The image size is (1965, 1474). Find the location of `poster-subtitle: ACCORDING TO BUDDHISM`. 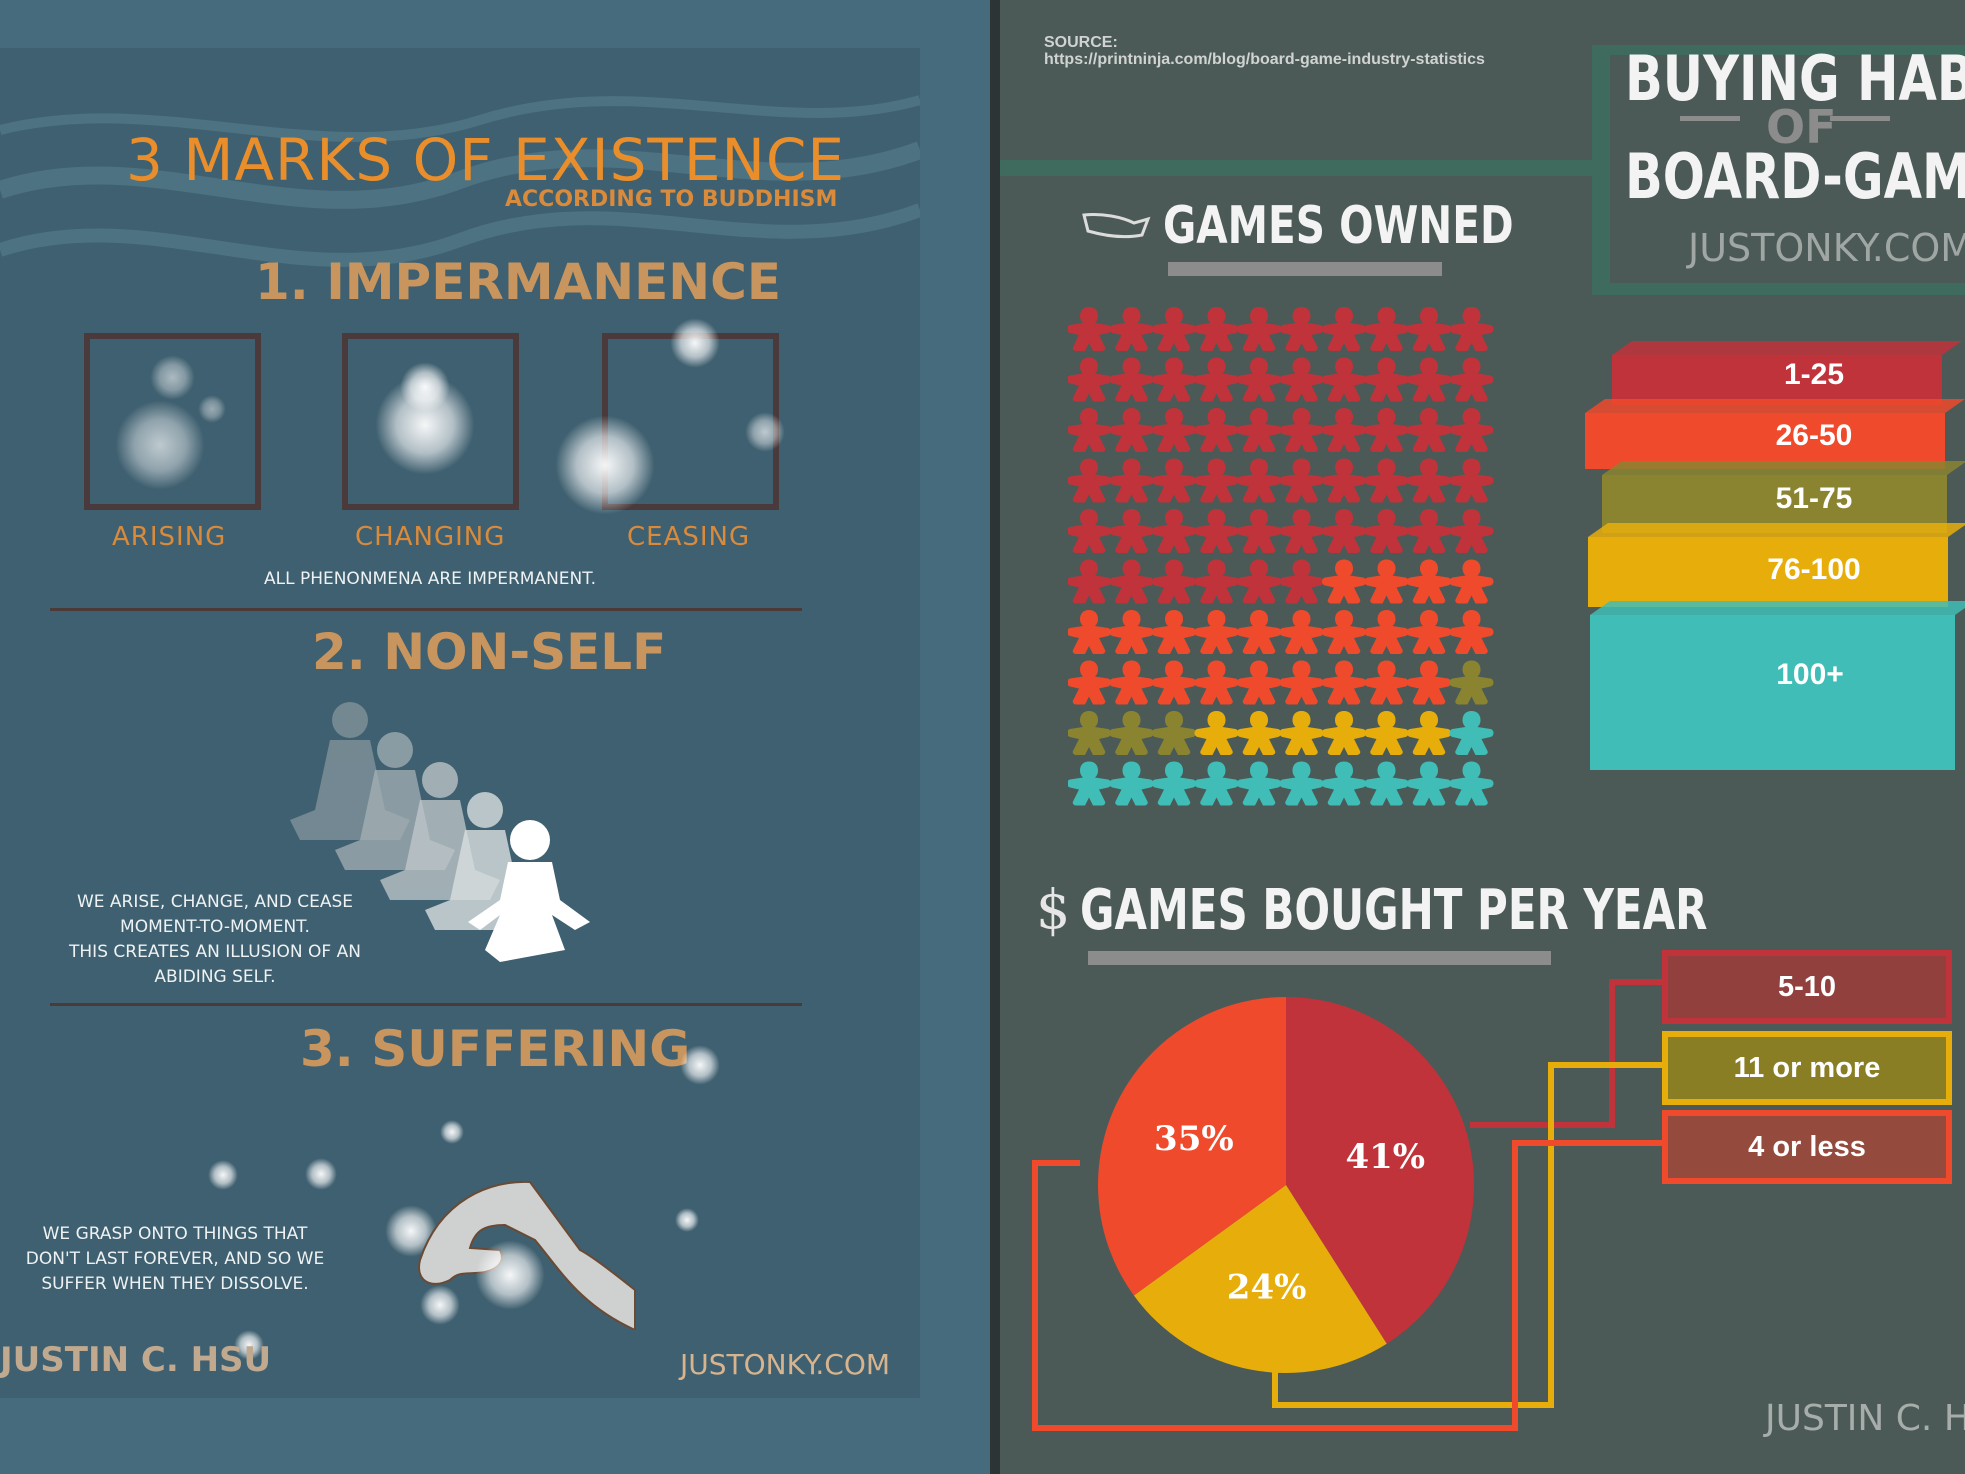

poster-subtitle: ACCORDING TO BUDDHISM is located at coordinates (671, 199).